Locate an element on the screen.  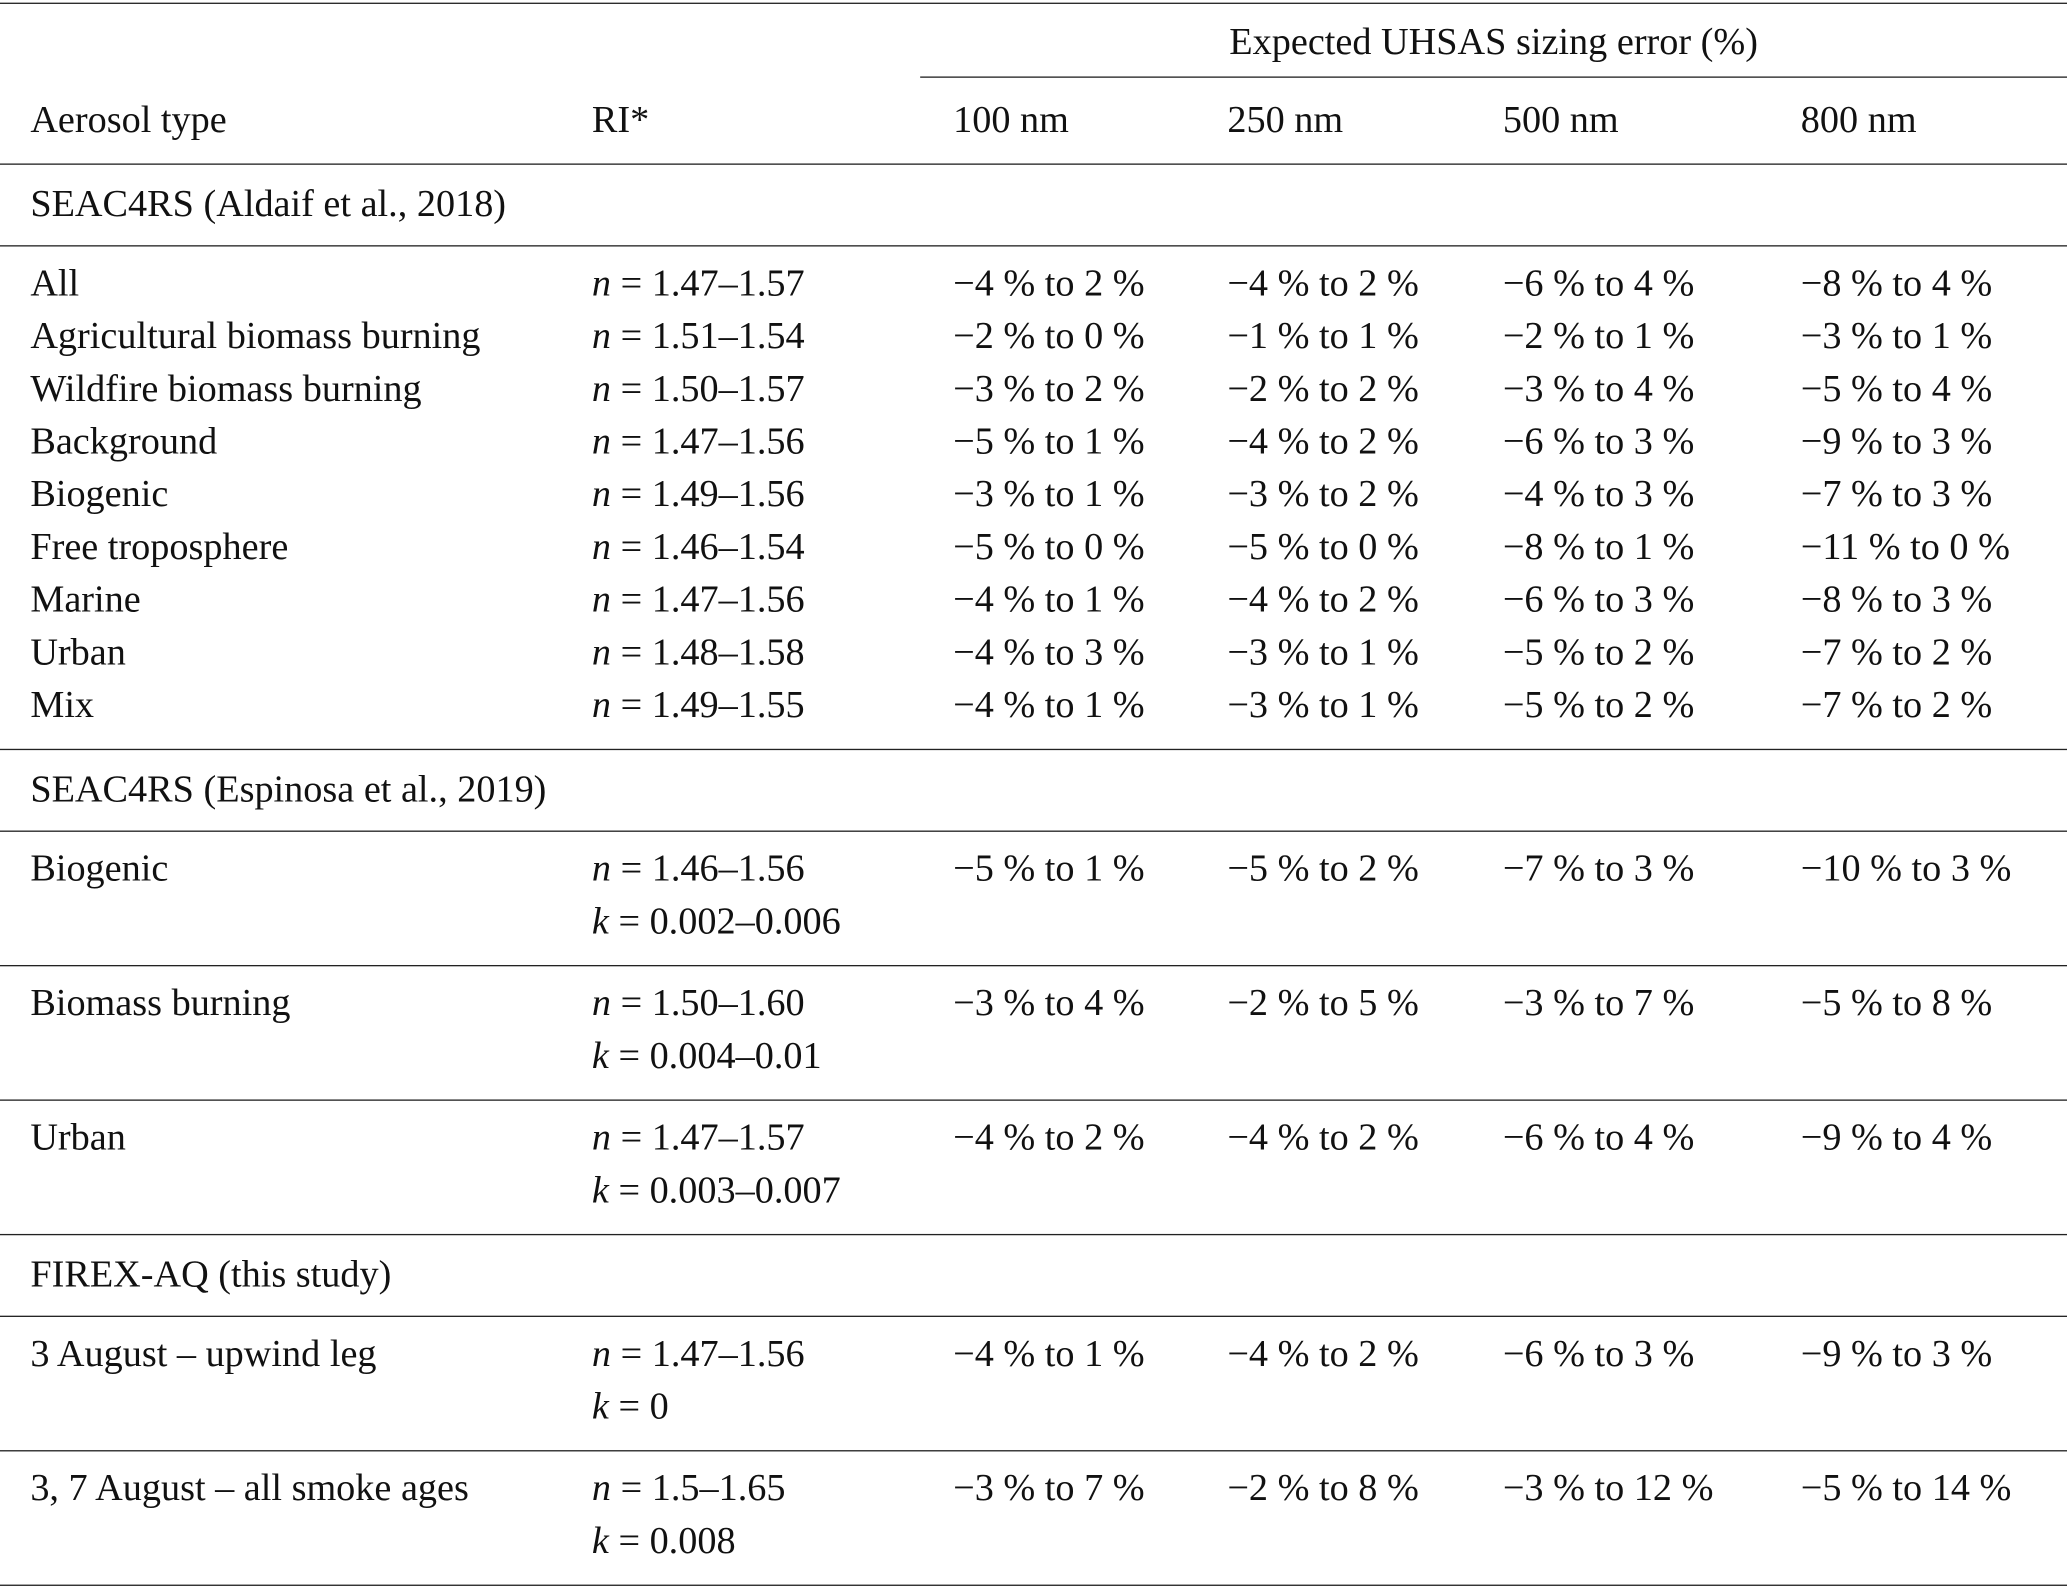
refractive-index: k = 0.003–0.007 is located at coordinates (716, 1190).